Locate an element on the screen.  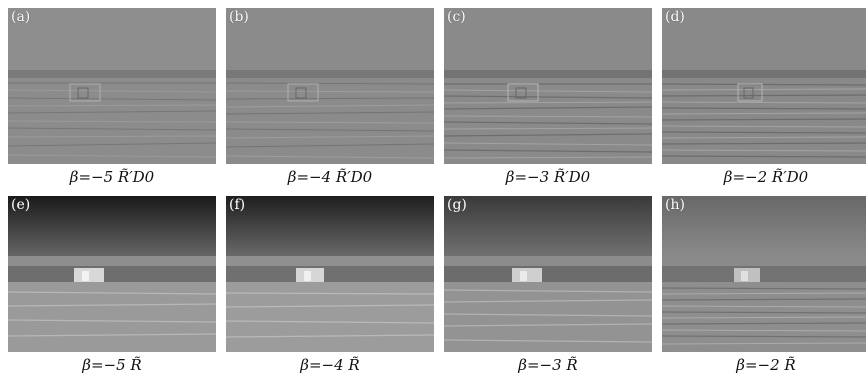
panel-a-image: (a) is located at coordinates (112, 86).